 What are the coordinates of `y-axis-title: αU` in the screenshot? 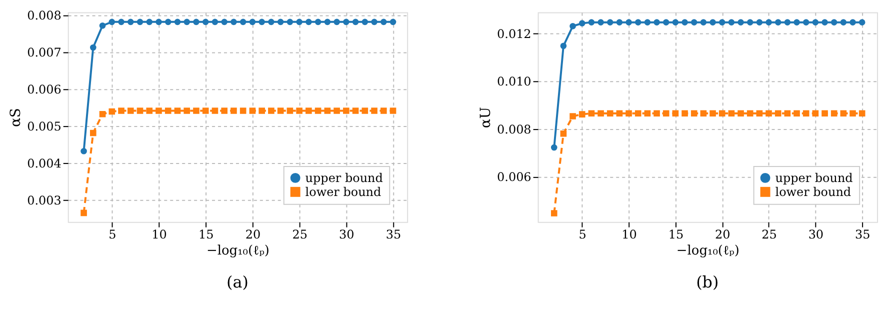 It's located at (486, 117).